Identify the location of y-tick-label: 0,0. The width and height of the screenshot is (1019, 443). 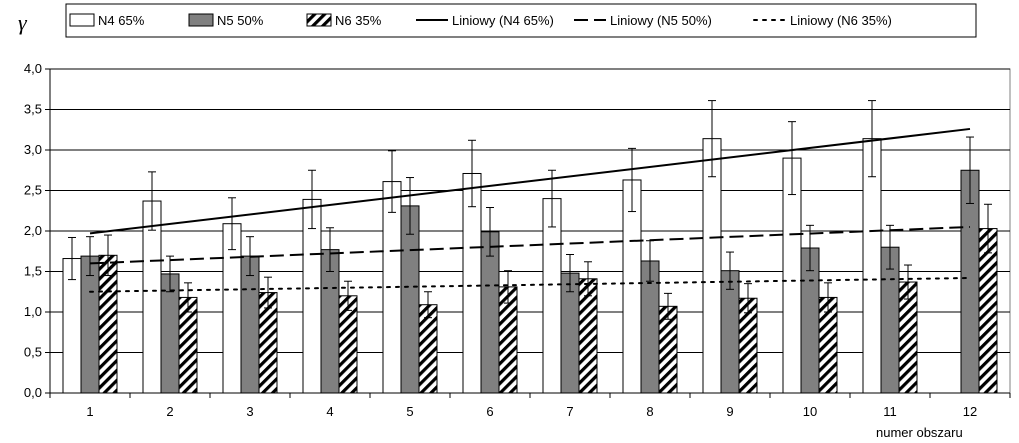
(33, 392).